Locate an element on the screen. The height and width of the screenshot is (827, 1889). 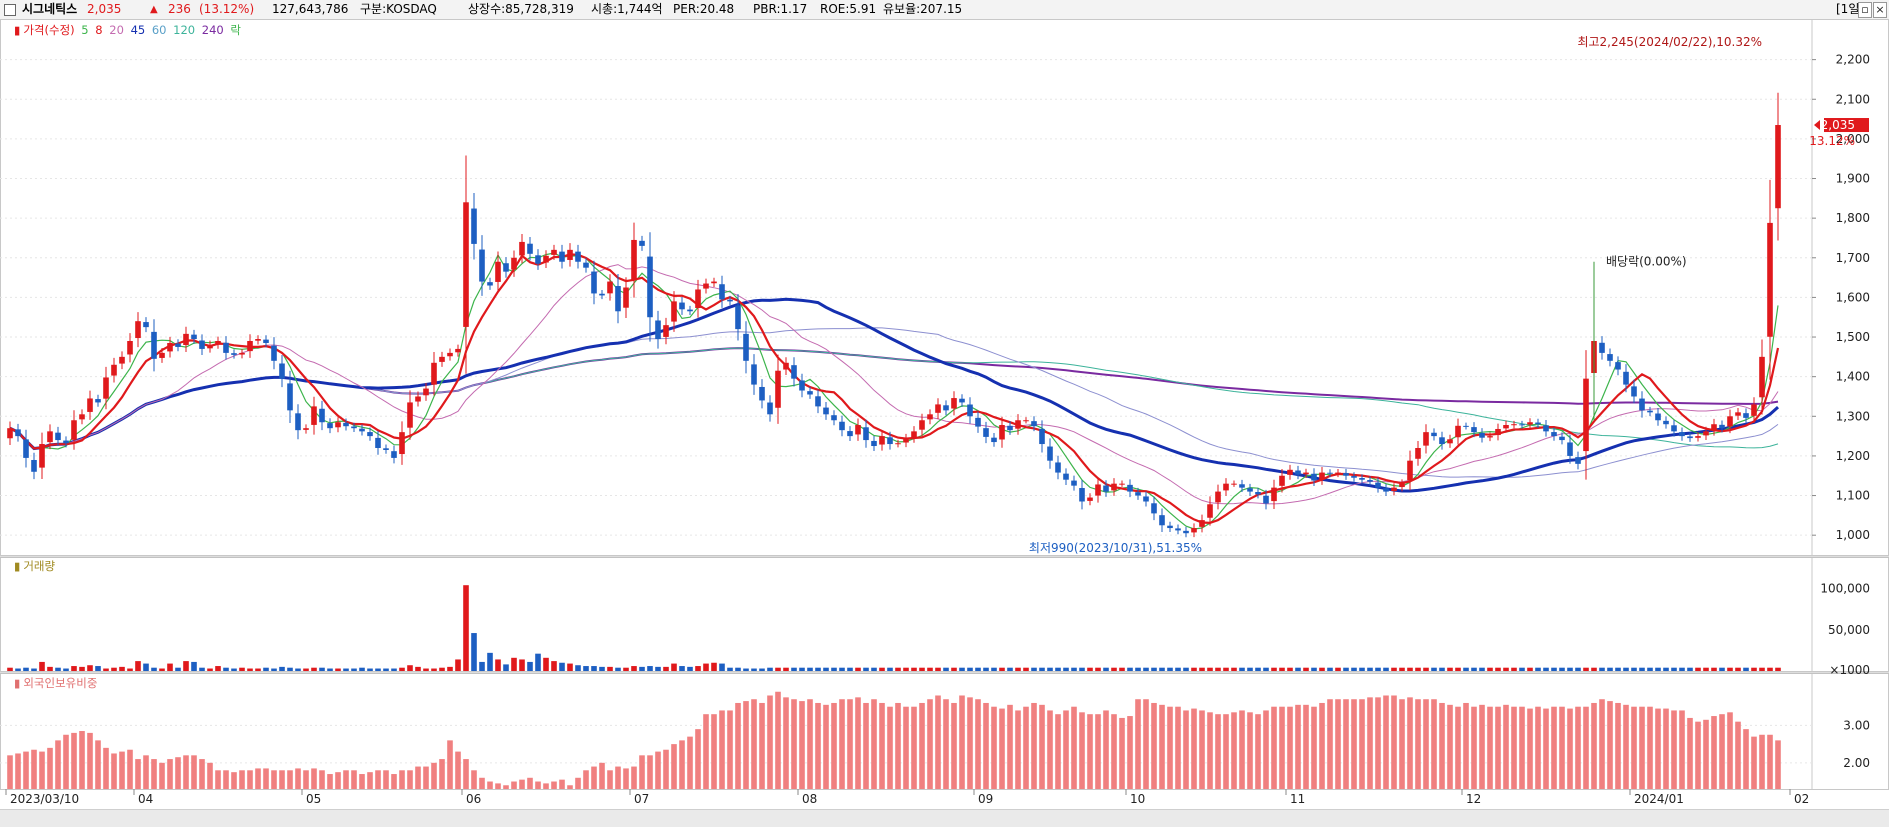
maximize-icon: ▫ is located at coordinates (1865, 10).